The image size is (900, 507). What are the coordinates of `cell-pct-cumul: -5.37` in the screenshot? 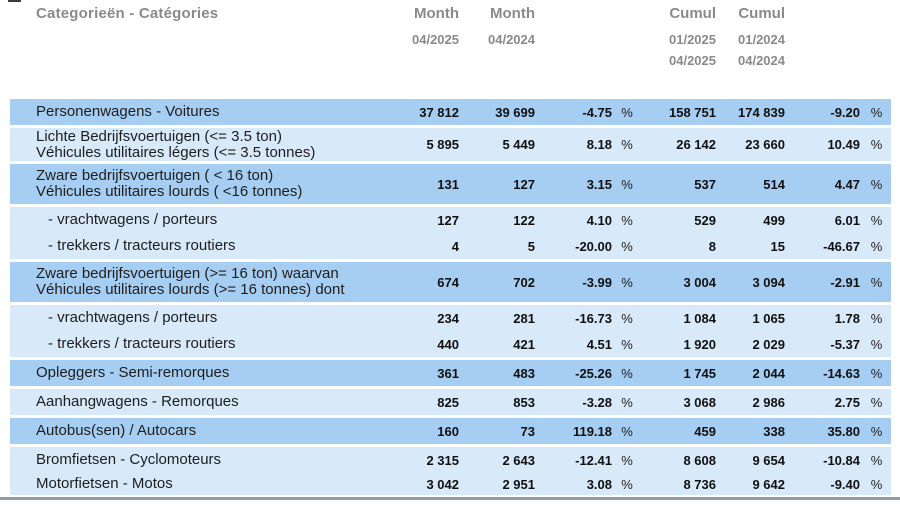 It's located at (845, 344).